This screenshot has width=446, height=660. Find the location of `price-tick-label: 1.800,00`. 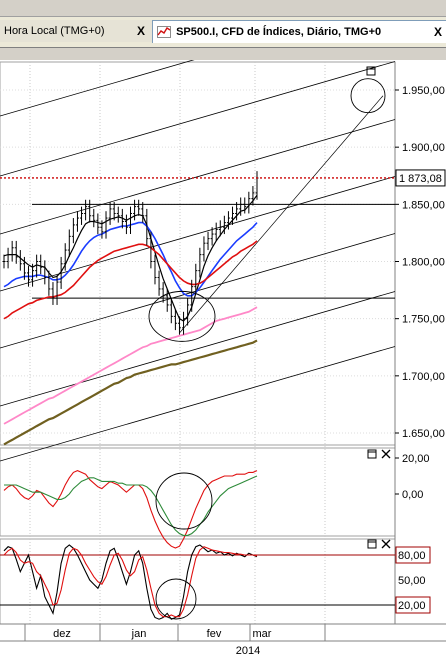

price-tick-label: 1.800,00 is located at coordinates (423, 263).